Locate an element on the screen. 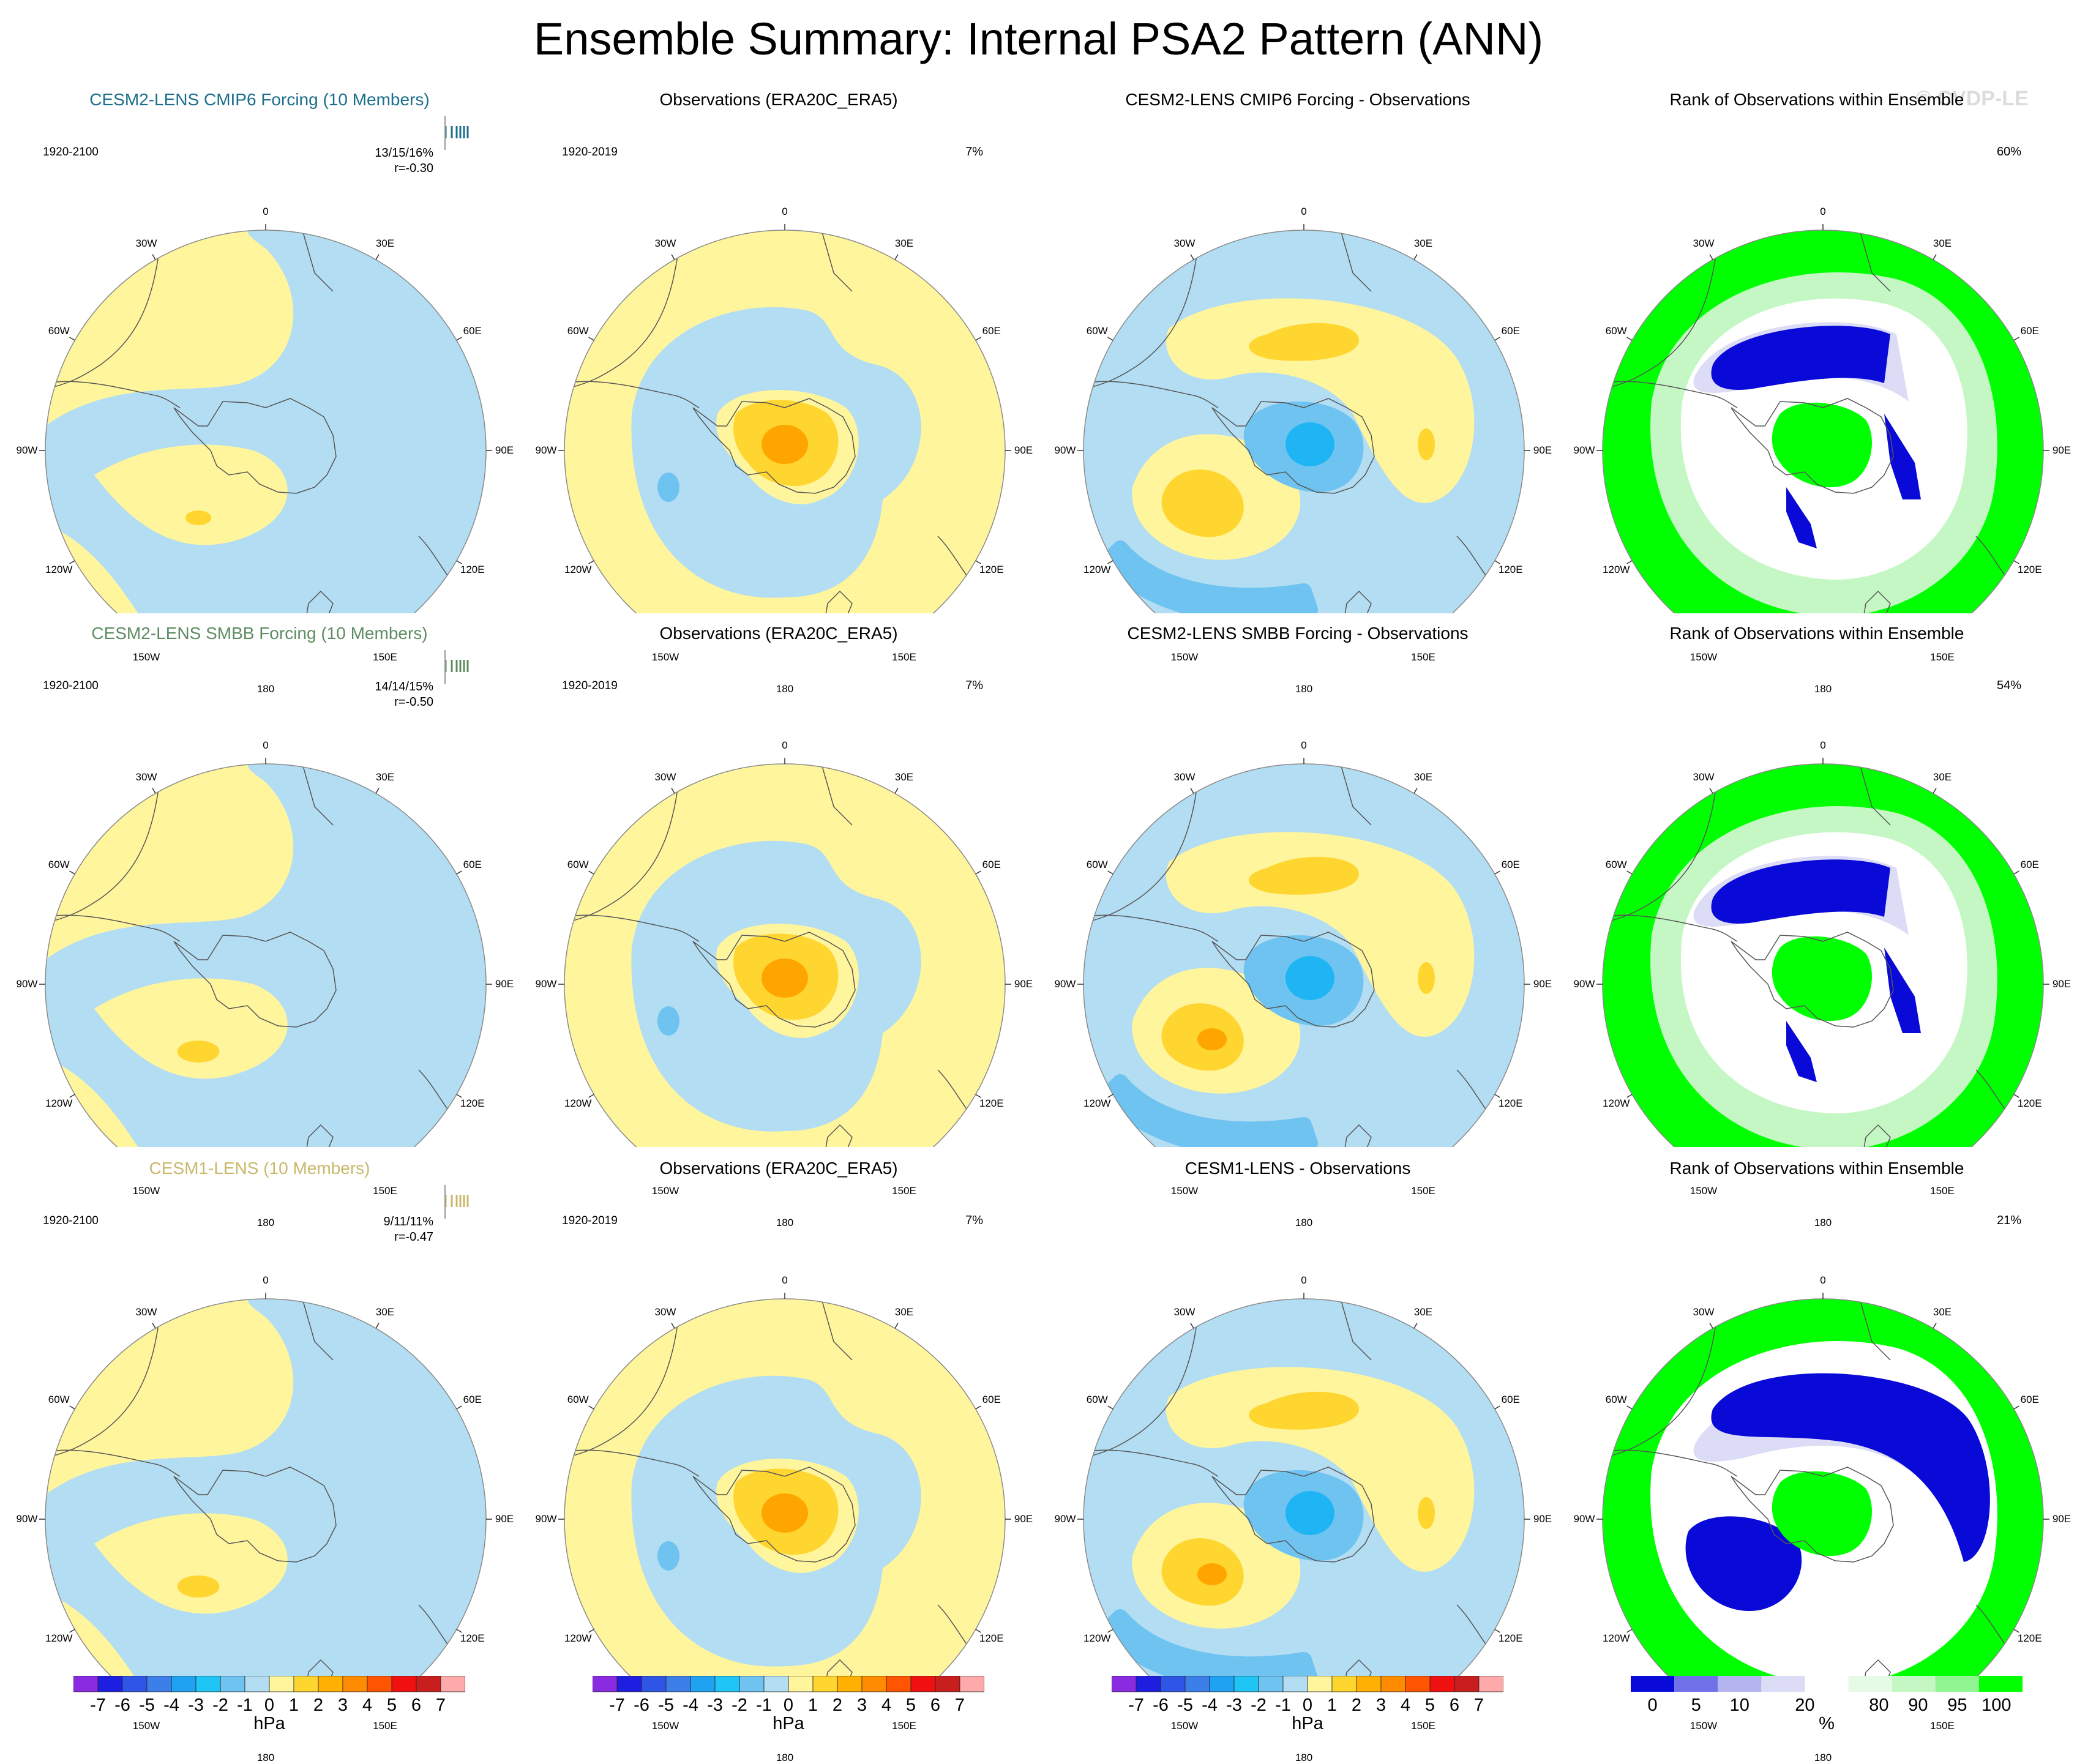 This screenshot has width=2077, height=1764. positive-core is located at coordinates (1304, 876).